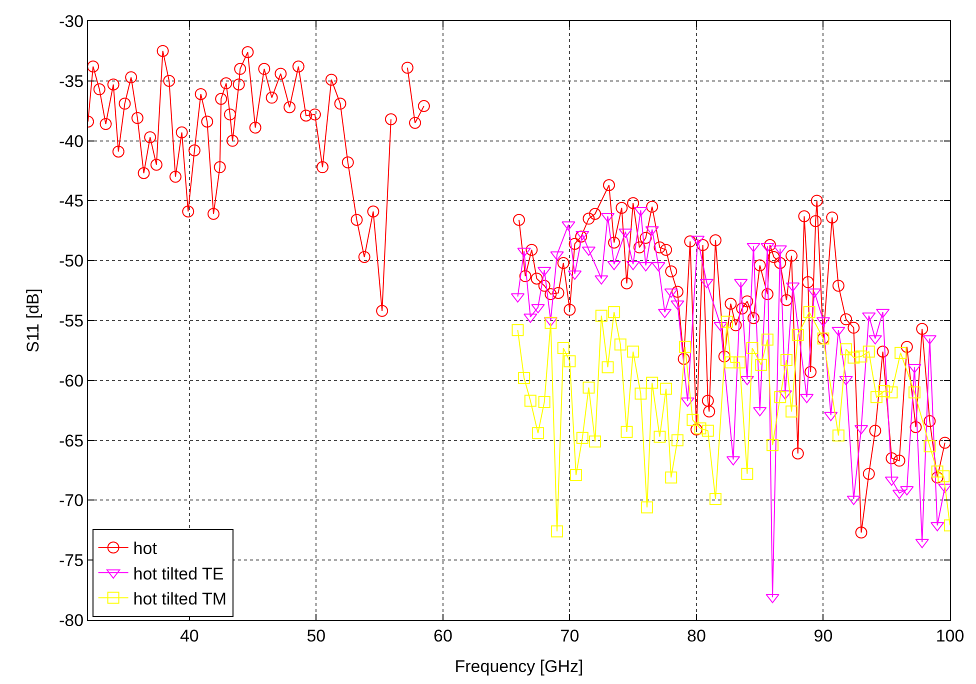 This screenshot has width=976, height=684. I want to click on y-tick-label: -30, so click(71, 21).